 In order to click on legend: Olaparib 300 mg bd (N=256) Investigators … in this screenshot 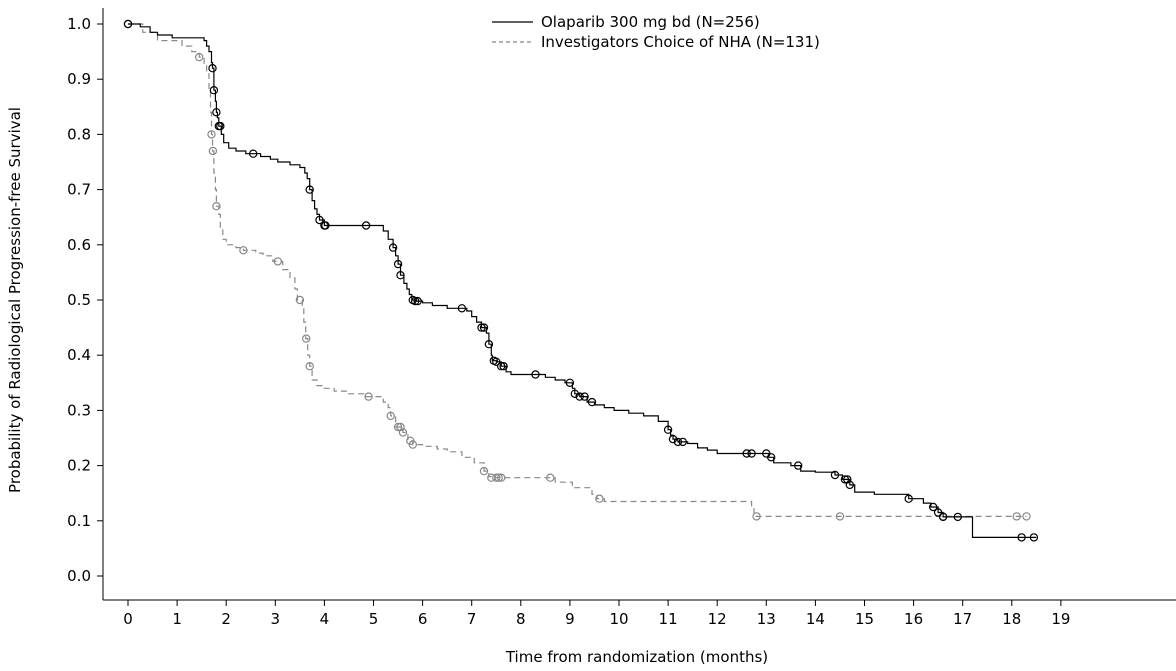, I will do `click(656, 32)`.